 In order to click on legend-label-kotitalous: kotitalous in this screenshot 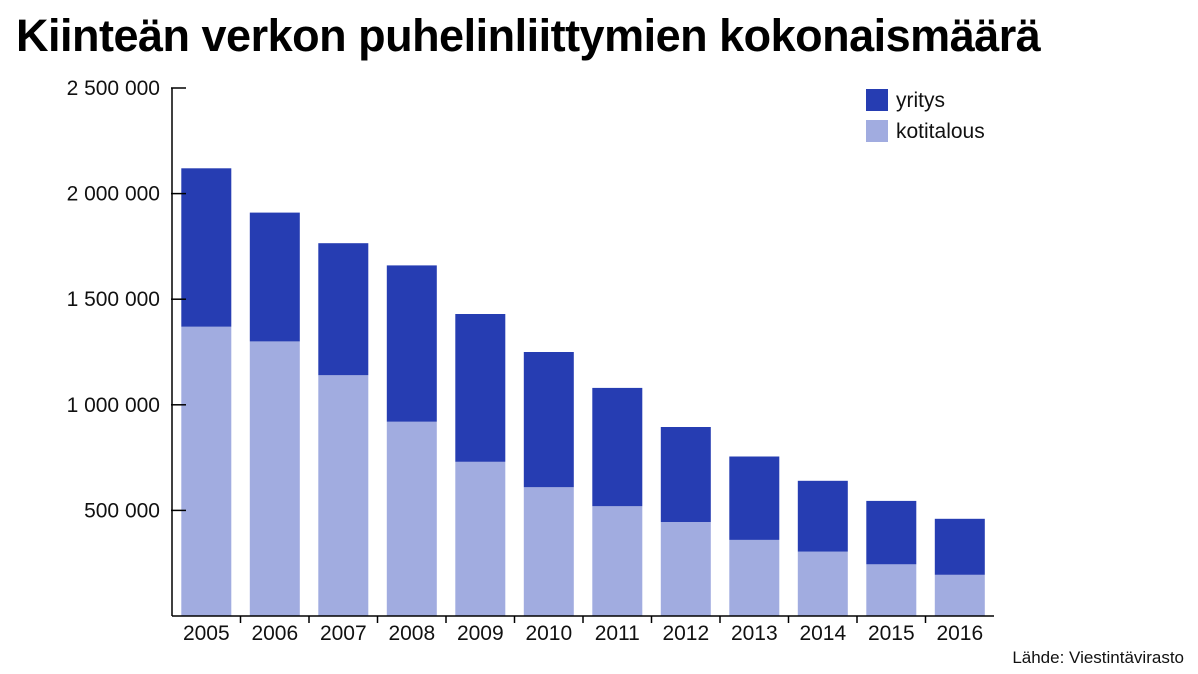, I will do `click(940, 131)`.